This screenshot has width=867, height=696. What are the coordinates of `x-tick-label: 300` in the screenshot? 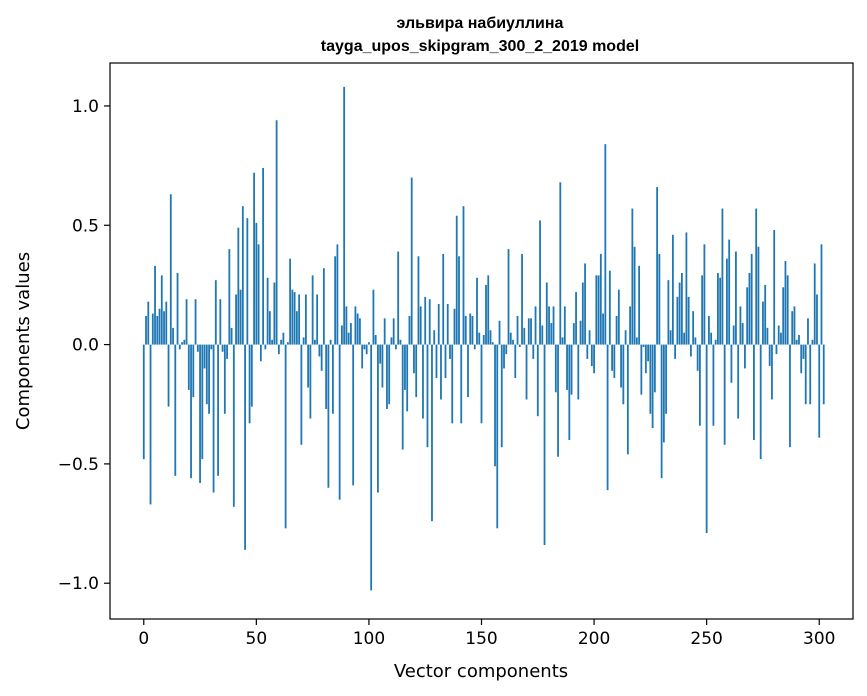 It's located at (819, 639).